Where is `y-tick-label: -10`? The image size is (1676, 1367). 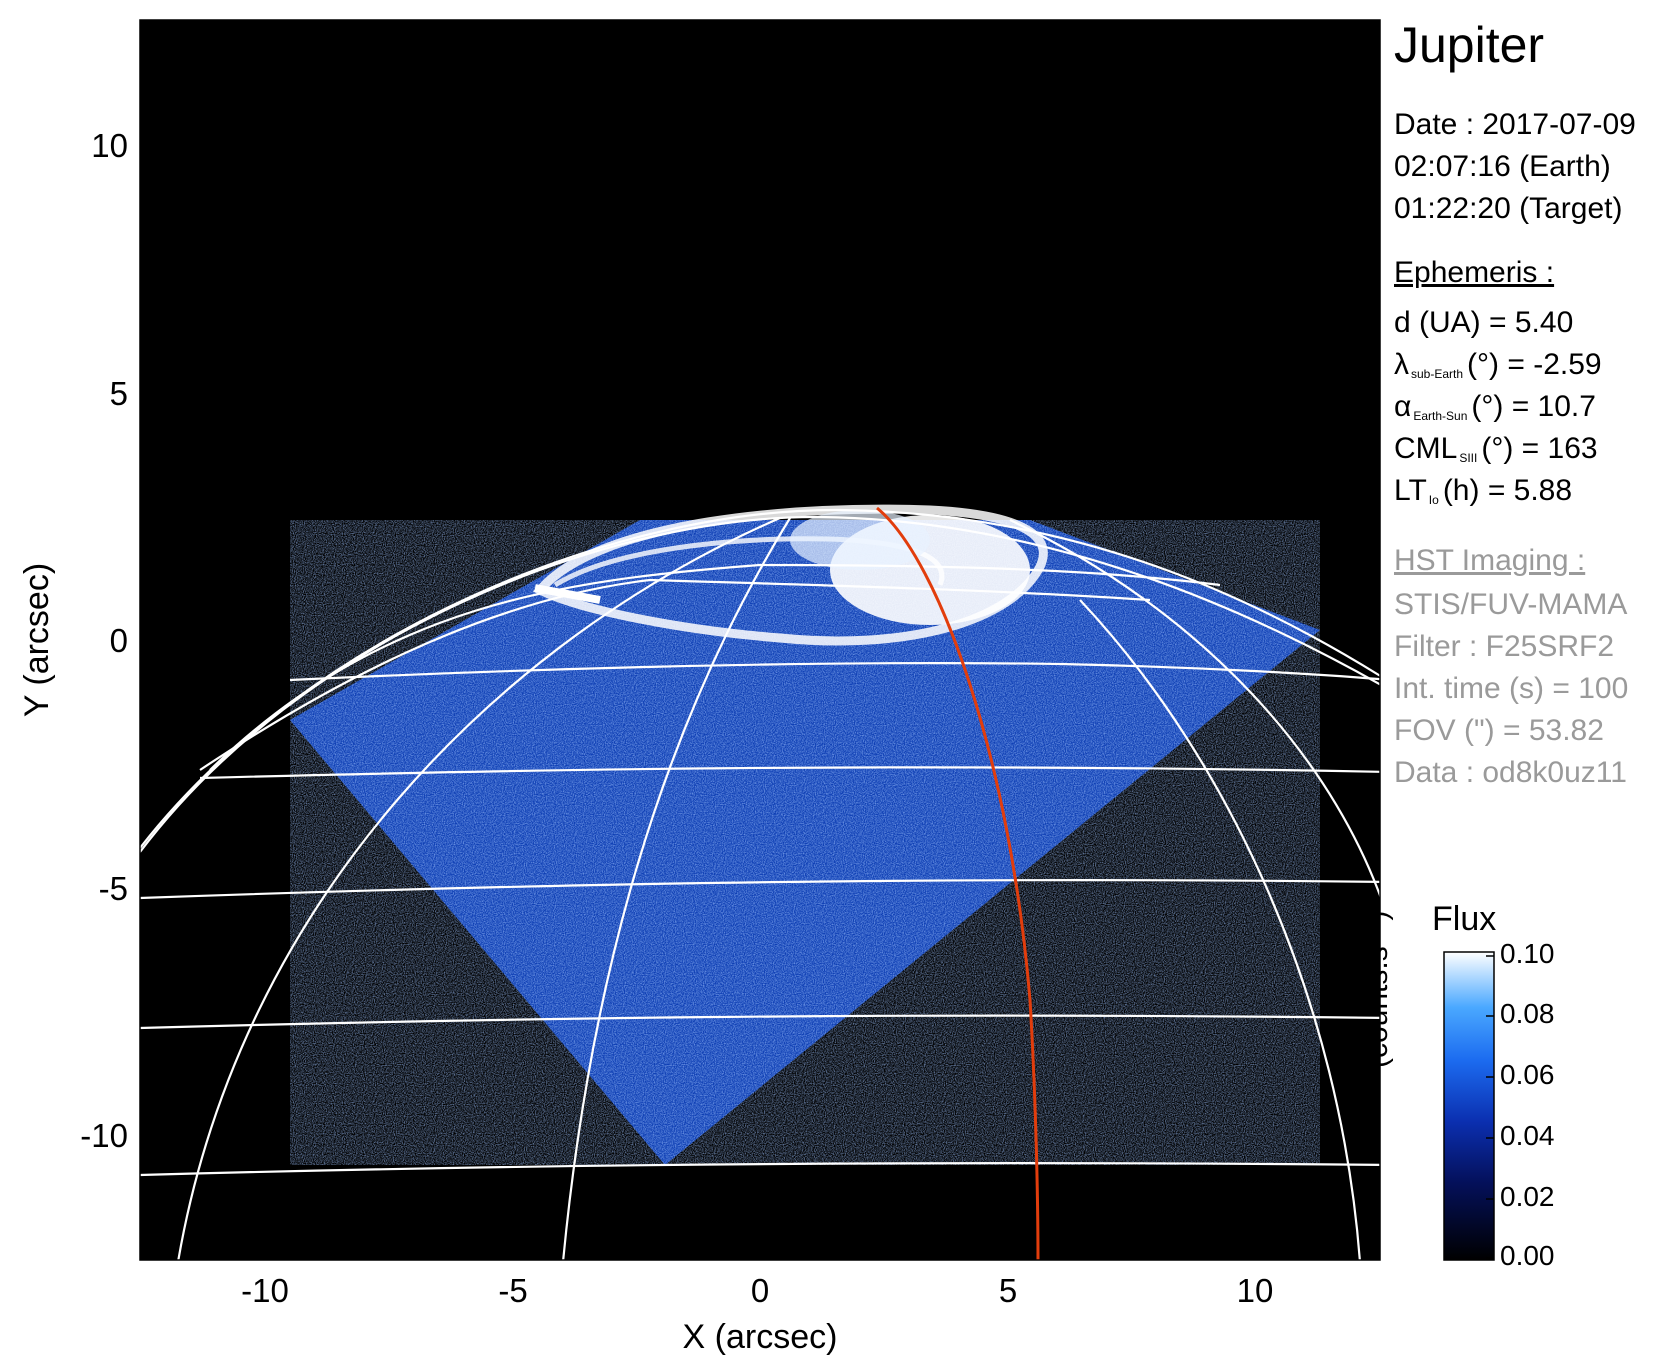 y-tick-label: -10 is located at coordinates (104, 1135).